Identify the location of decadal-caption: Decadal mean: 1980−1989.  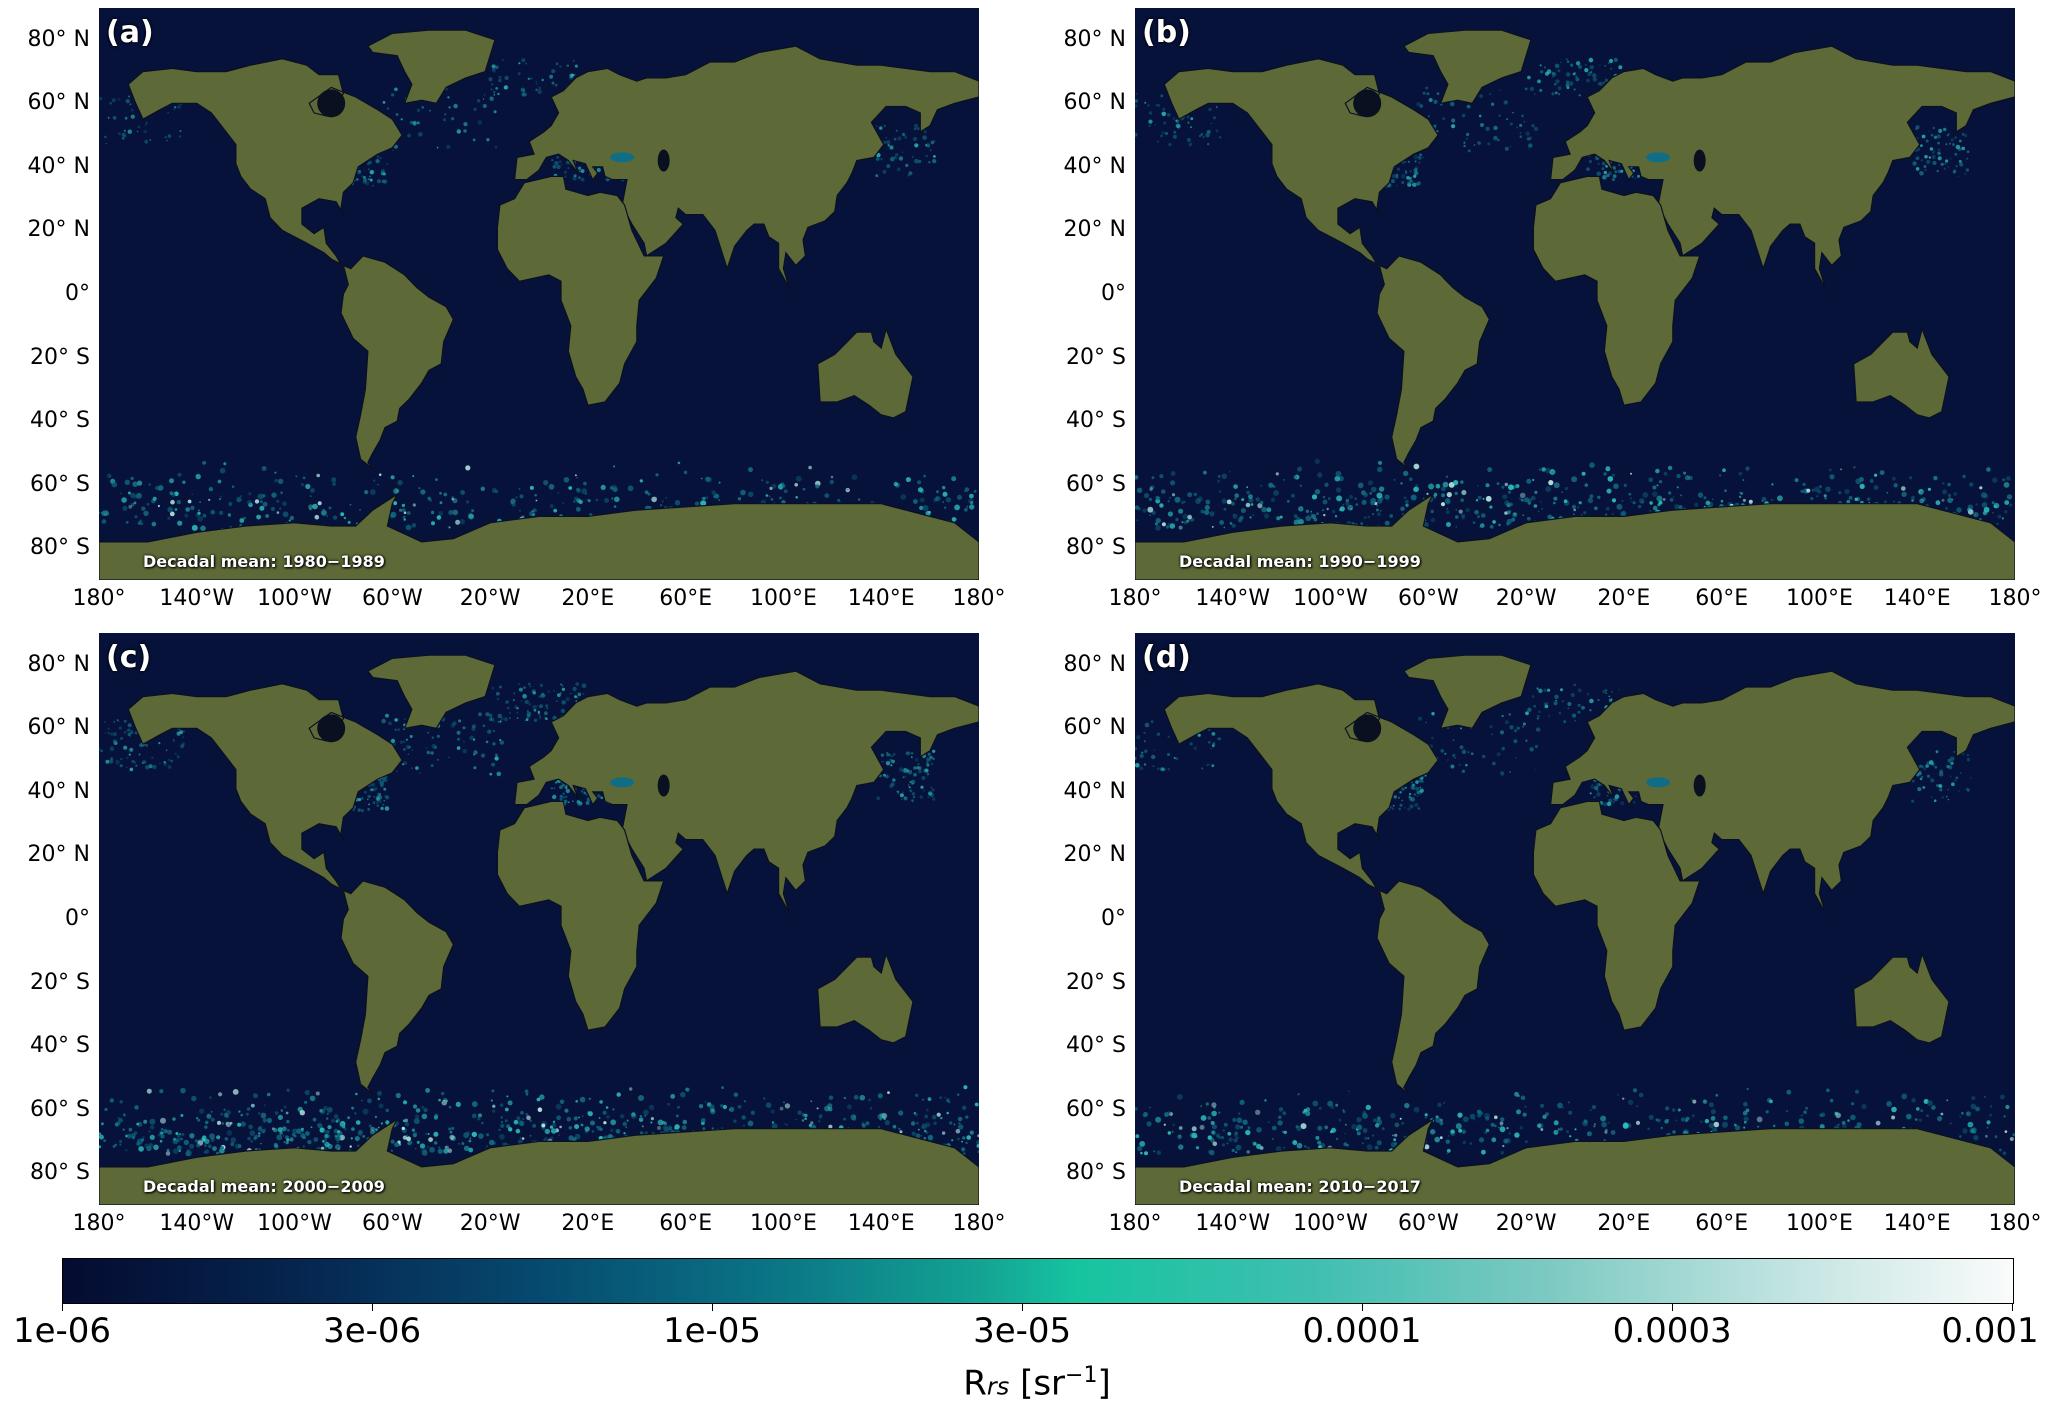
(264, 561).